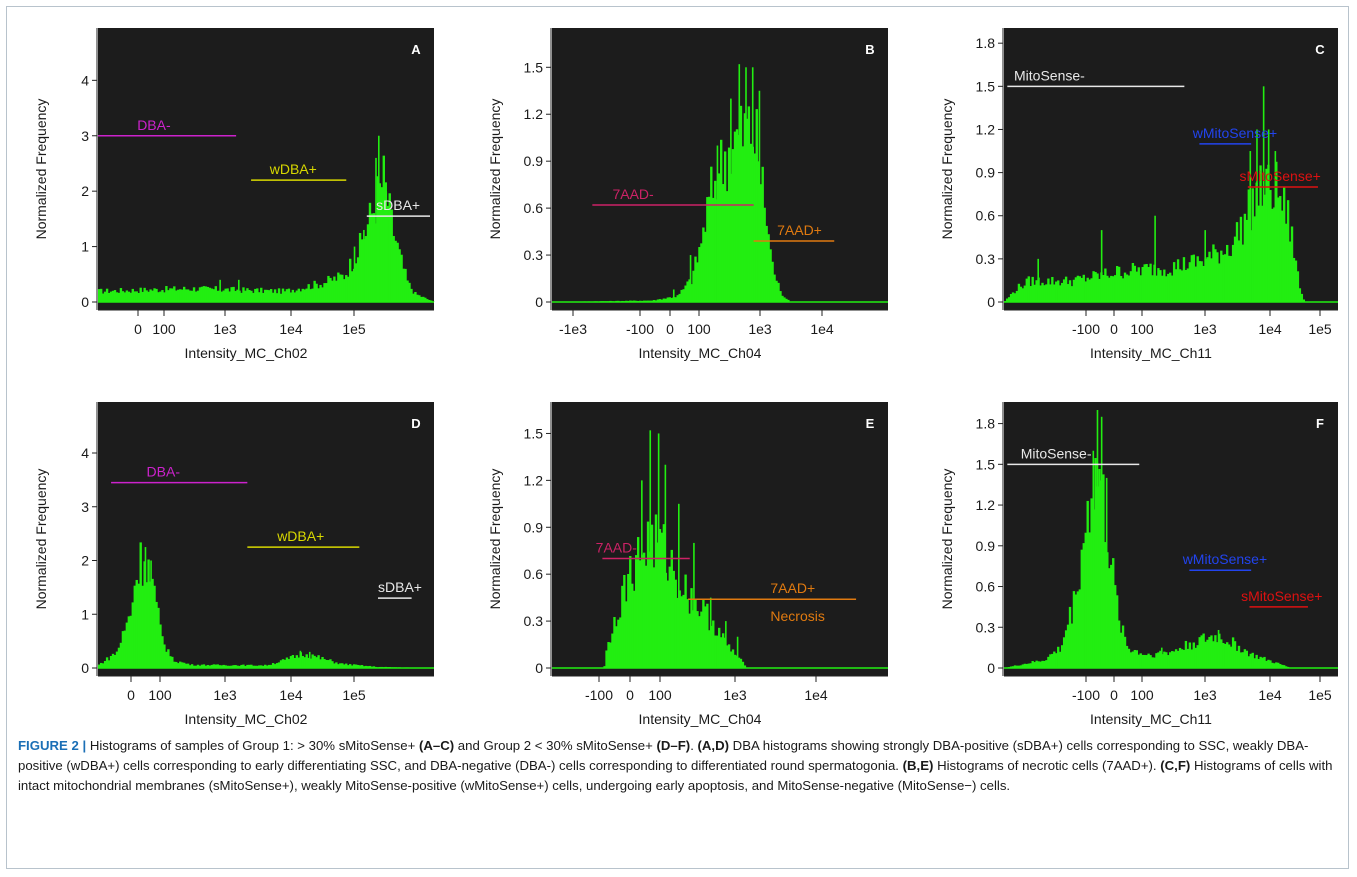 The width and height of the screenshot is (1357, 877). I want to click on gate-label: 7AAD+, so click(799, 230).